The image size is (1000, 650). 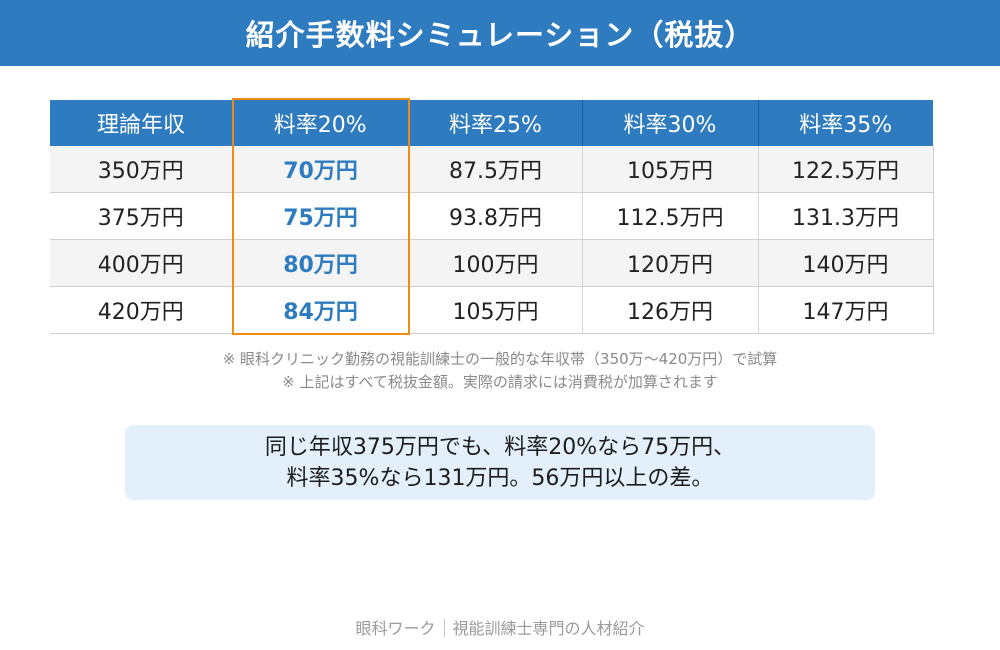 I want to click on table-row: 375万円 75万円 93.8万円 112.5万円 131.3万円, so click(x=492, y=216).